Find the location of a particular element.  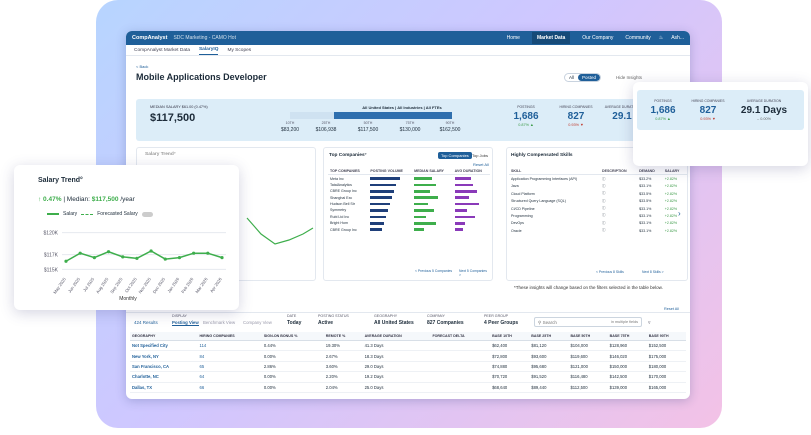

company-row: Bright Hom is located at coordinates (409, 223).